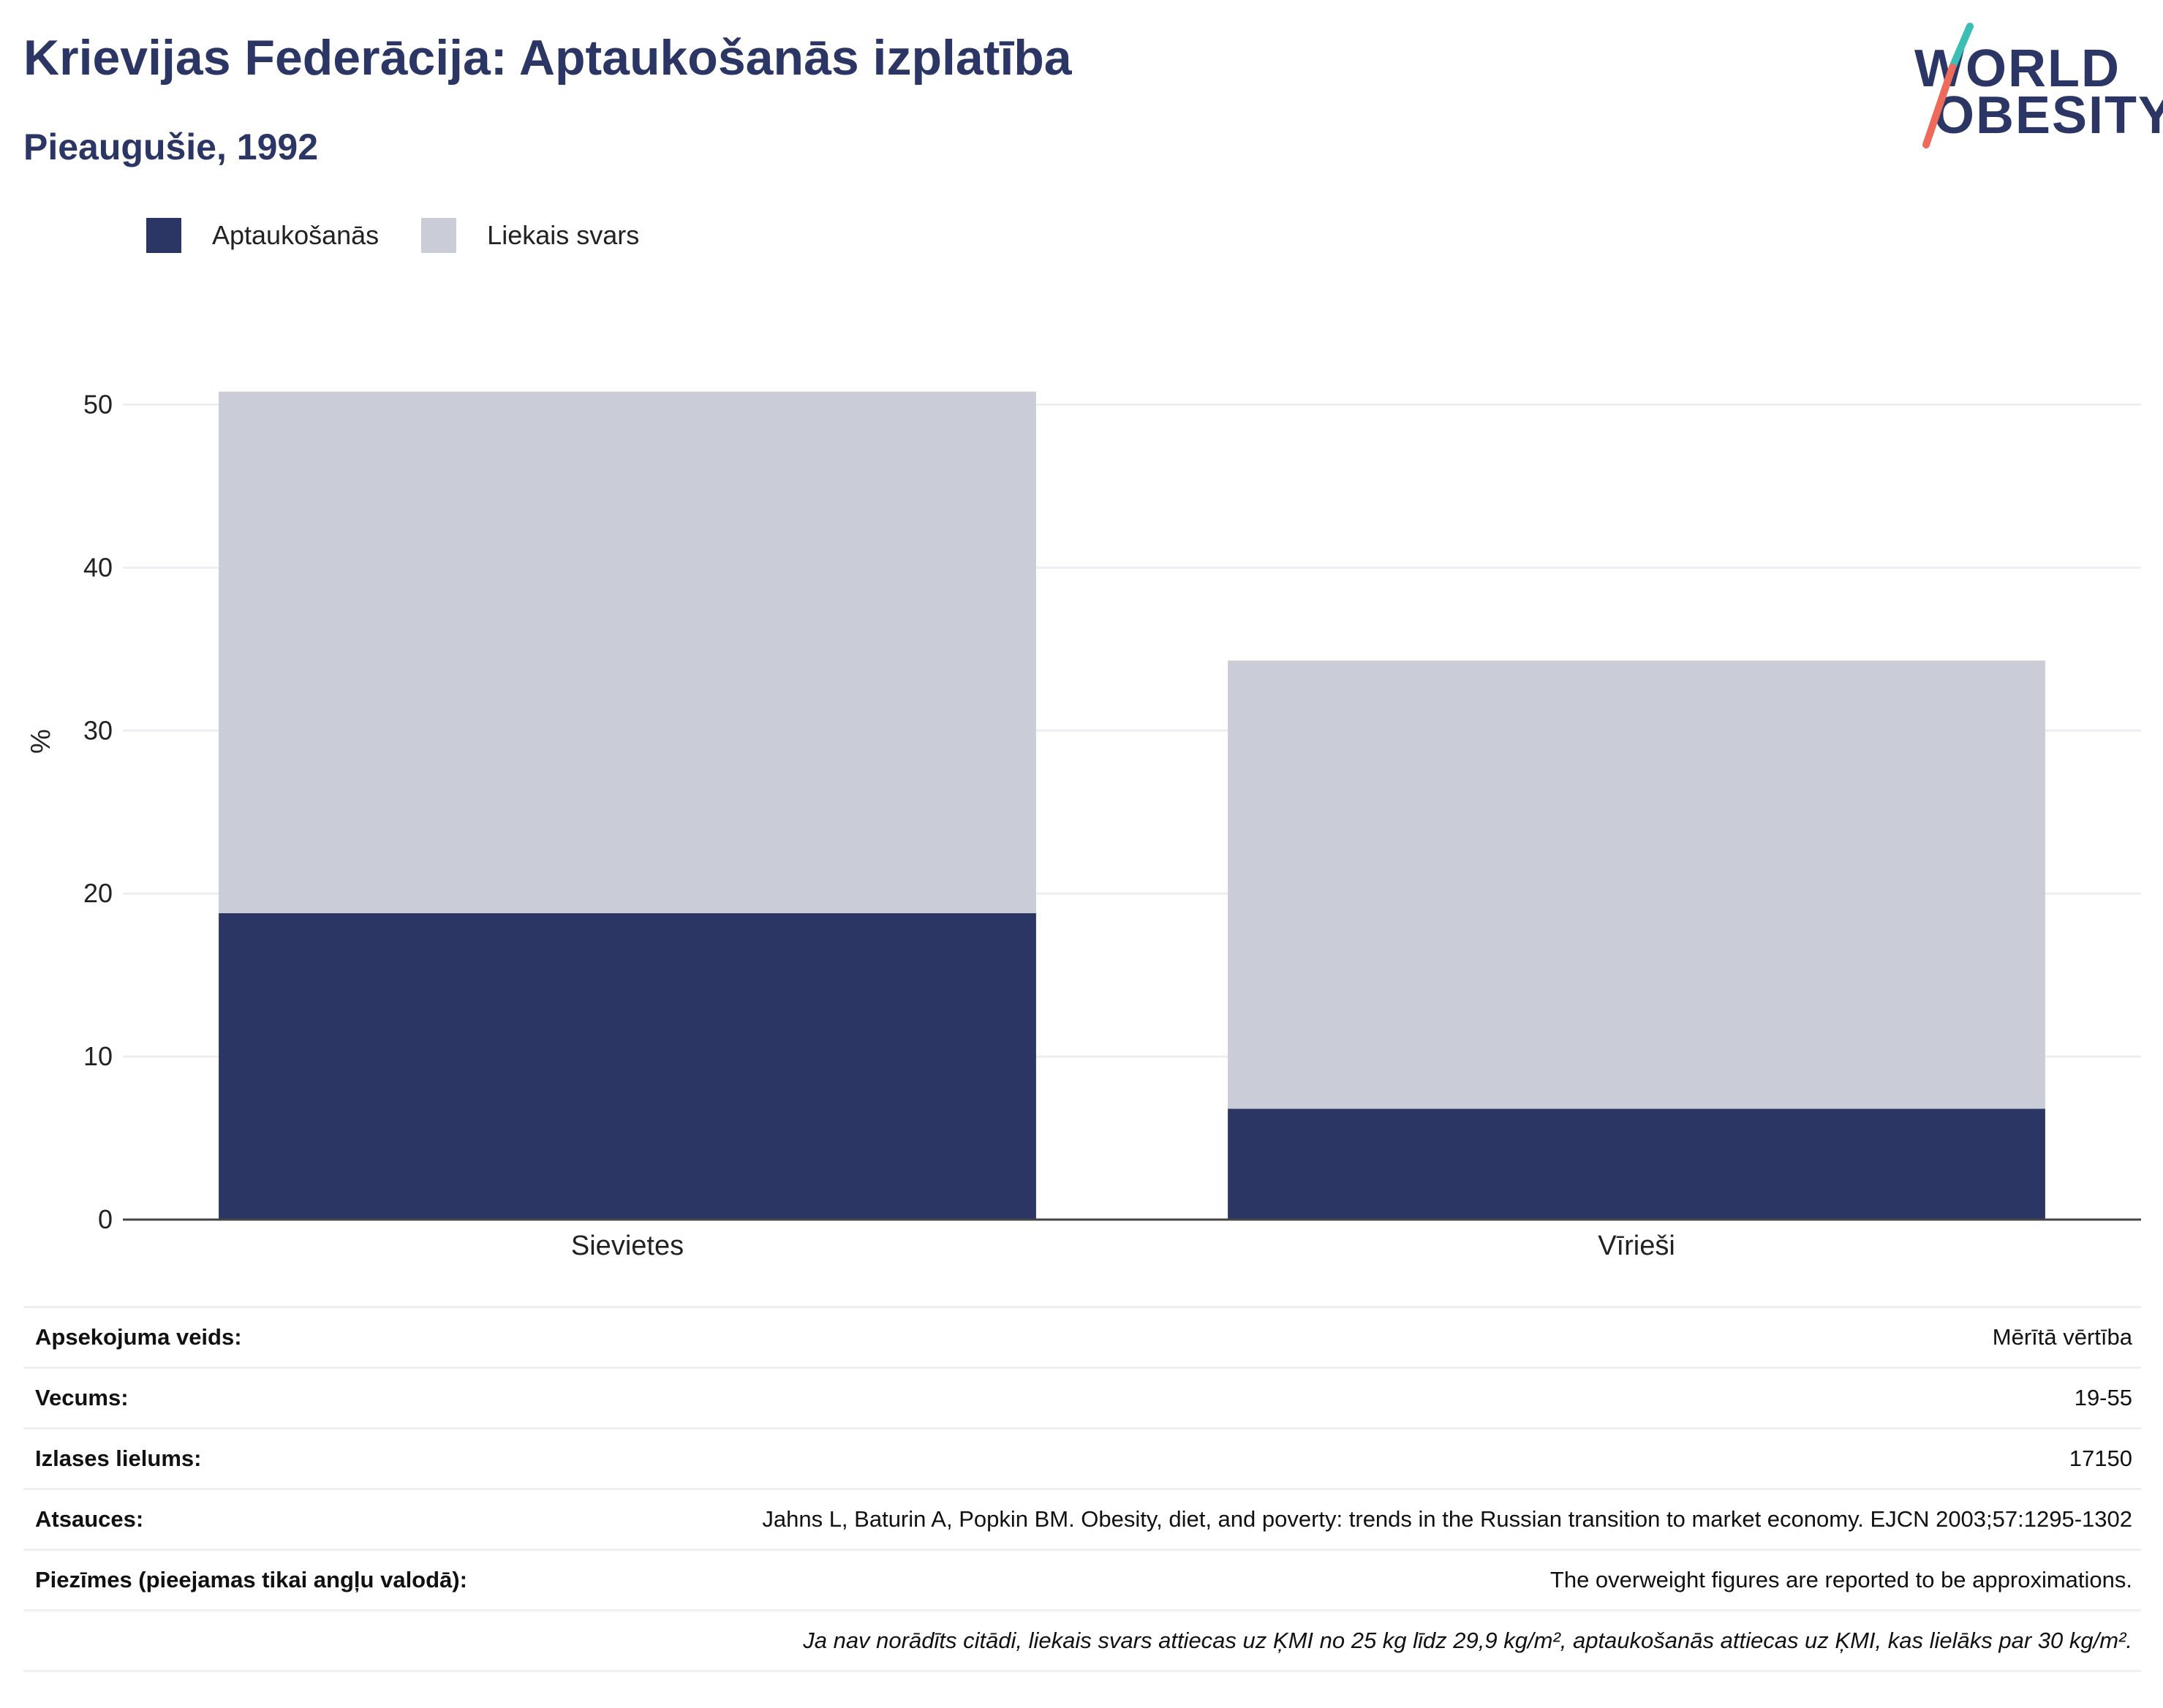  I want to click on y-tick-label: 0, so click(106, 1219).